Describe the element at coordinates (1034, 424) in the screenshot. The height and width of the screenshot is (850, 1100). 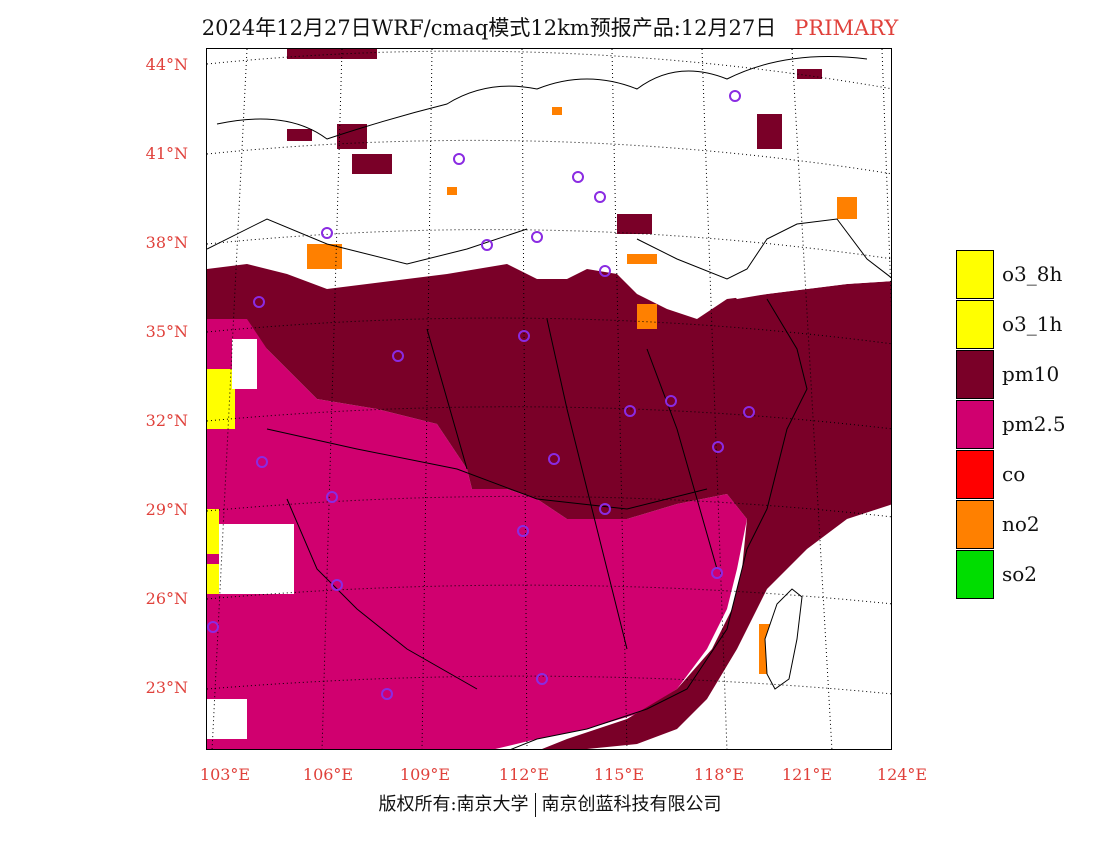
I see `legend-label: pm2.5` at that location.